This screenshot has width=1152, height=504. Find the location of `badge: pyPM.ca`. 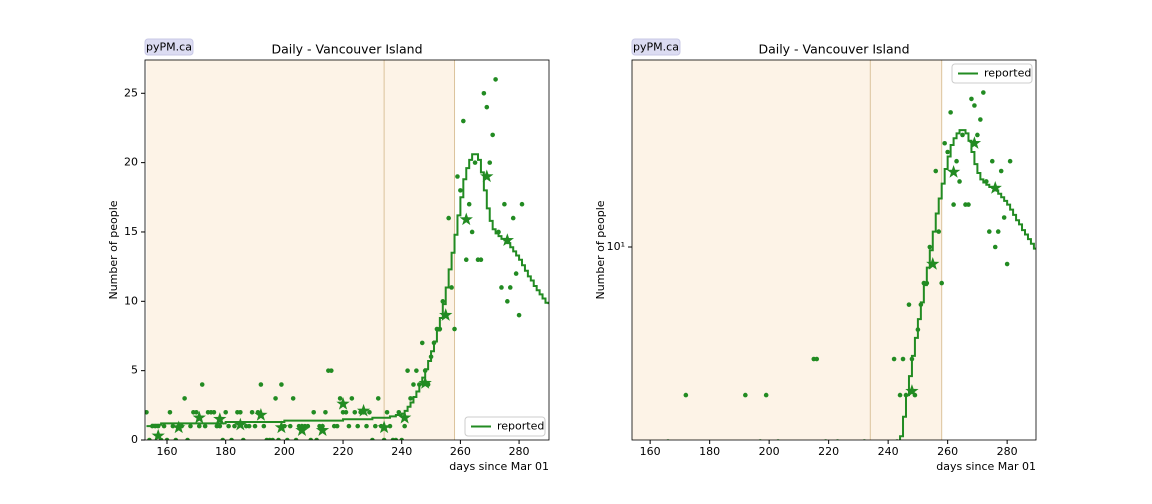

badge: pyPM.ca is located at coordinates (656, 47).